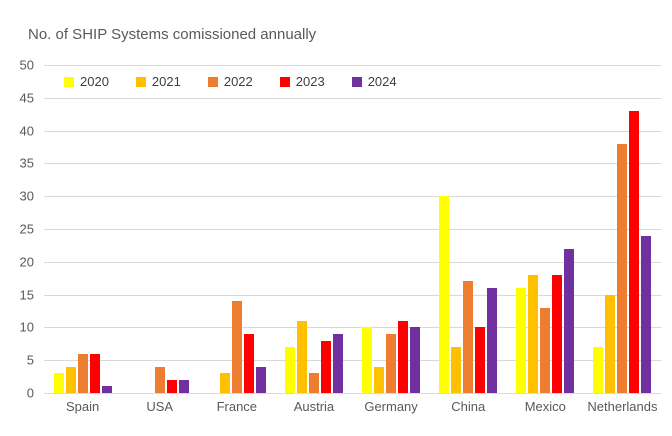 The image size is (672, 436). Describe the element at coordinates (521, 340) in the screenshot. I see `bar-mexico-2020` at that location.